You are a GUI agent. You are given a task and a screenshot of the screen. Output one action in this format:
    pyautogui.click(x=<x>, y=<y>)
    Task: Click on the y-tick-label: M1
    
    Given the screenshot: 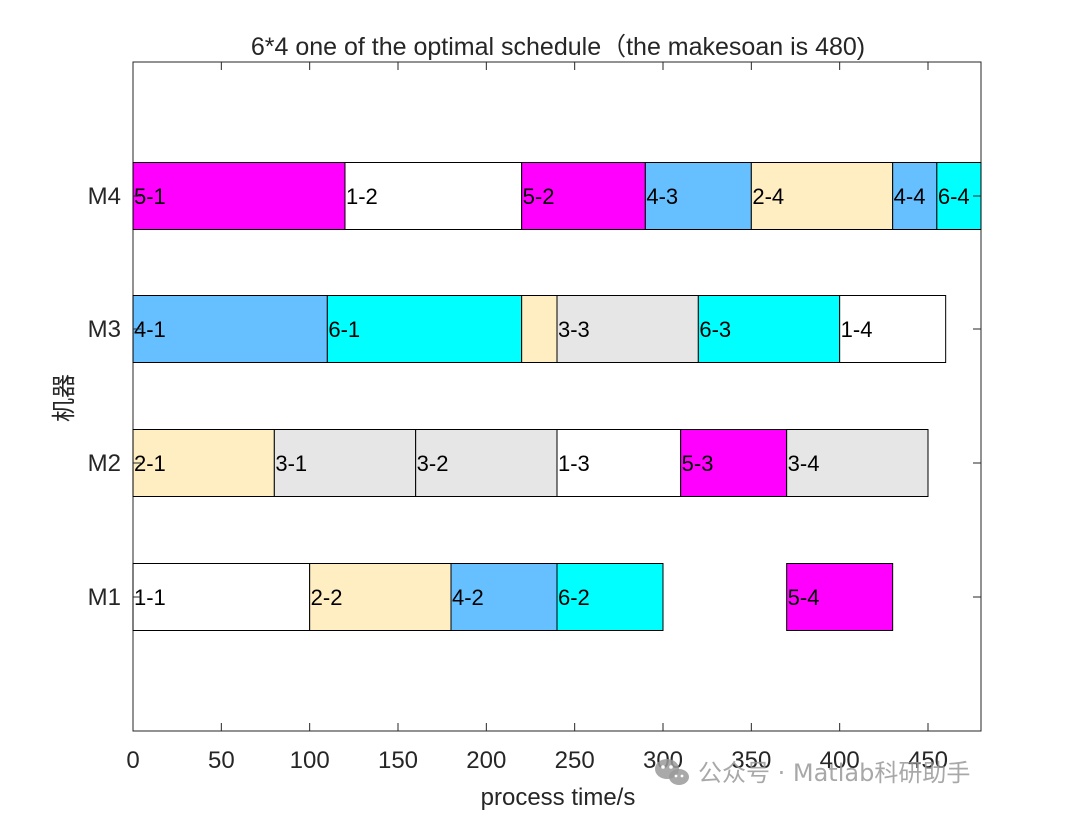 What is the action you would take?
    pyautogui.click(x=104, y=597)
    